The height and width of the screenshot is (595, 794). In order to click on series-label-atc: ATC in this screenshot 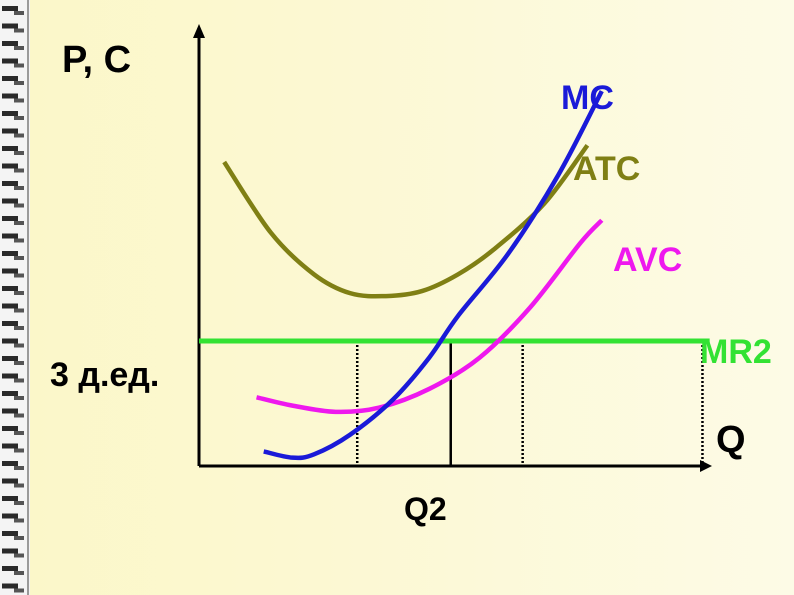, I will do `click(606, 169)`.